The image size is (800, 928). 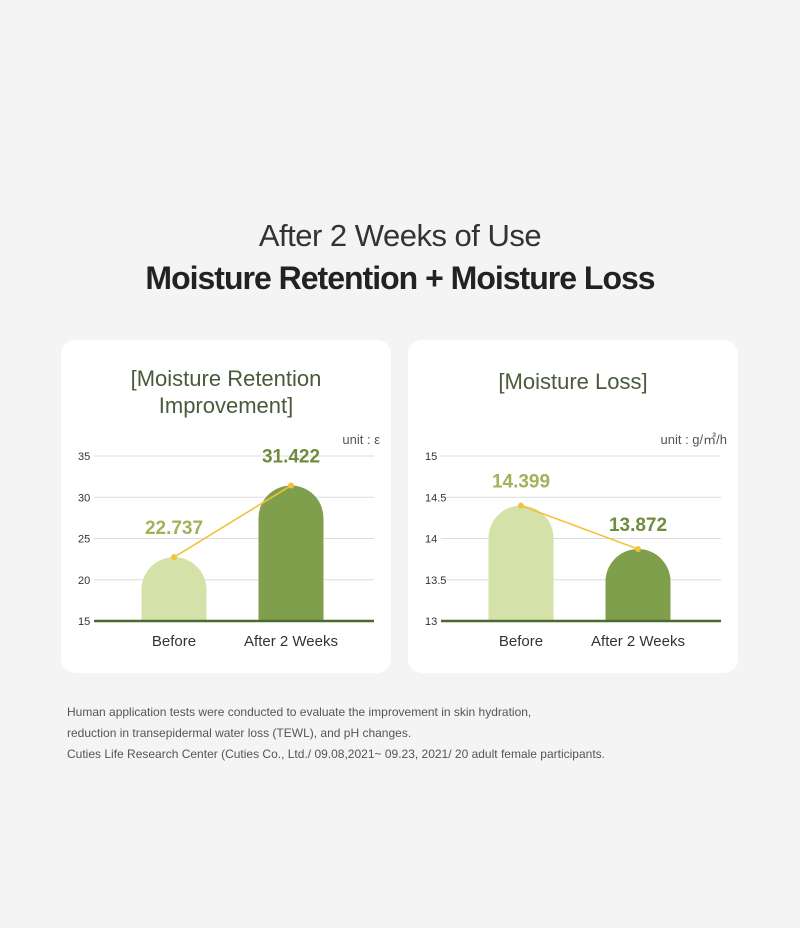 I want to click on data-label: 31.422, so click(x=291, y=457).